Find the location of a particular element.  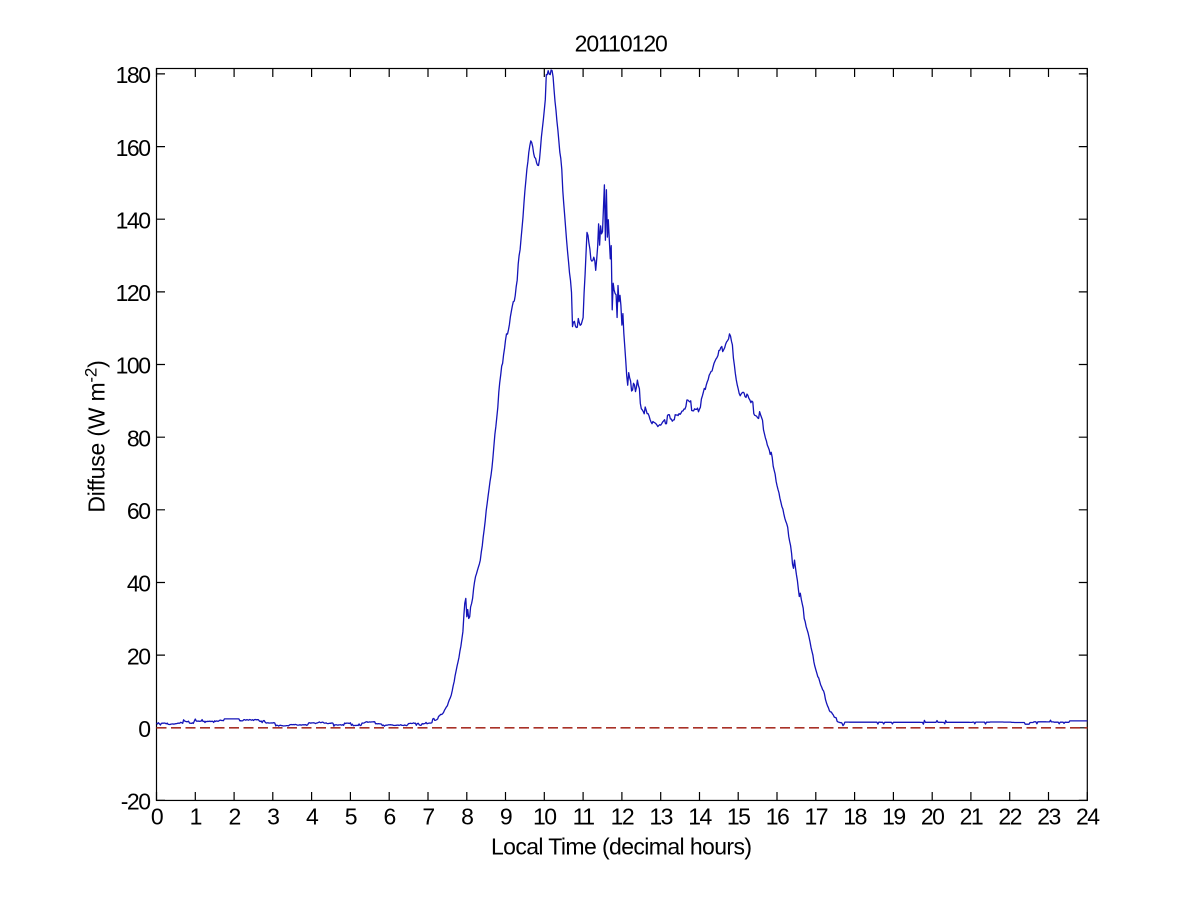

svg-text: 180 is located at coordinates (133, 75).